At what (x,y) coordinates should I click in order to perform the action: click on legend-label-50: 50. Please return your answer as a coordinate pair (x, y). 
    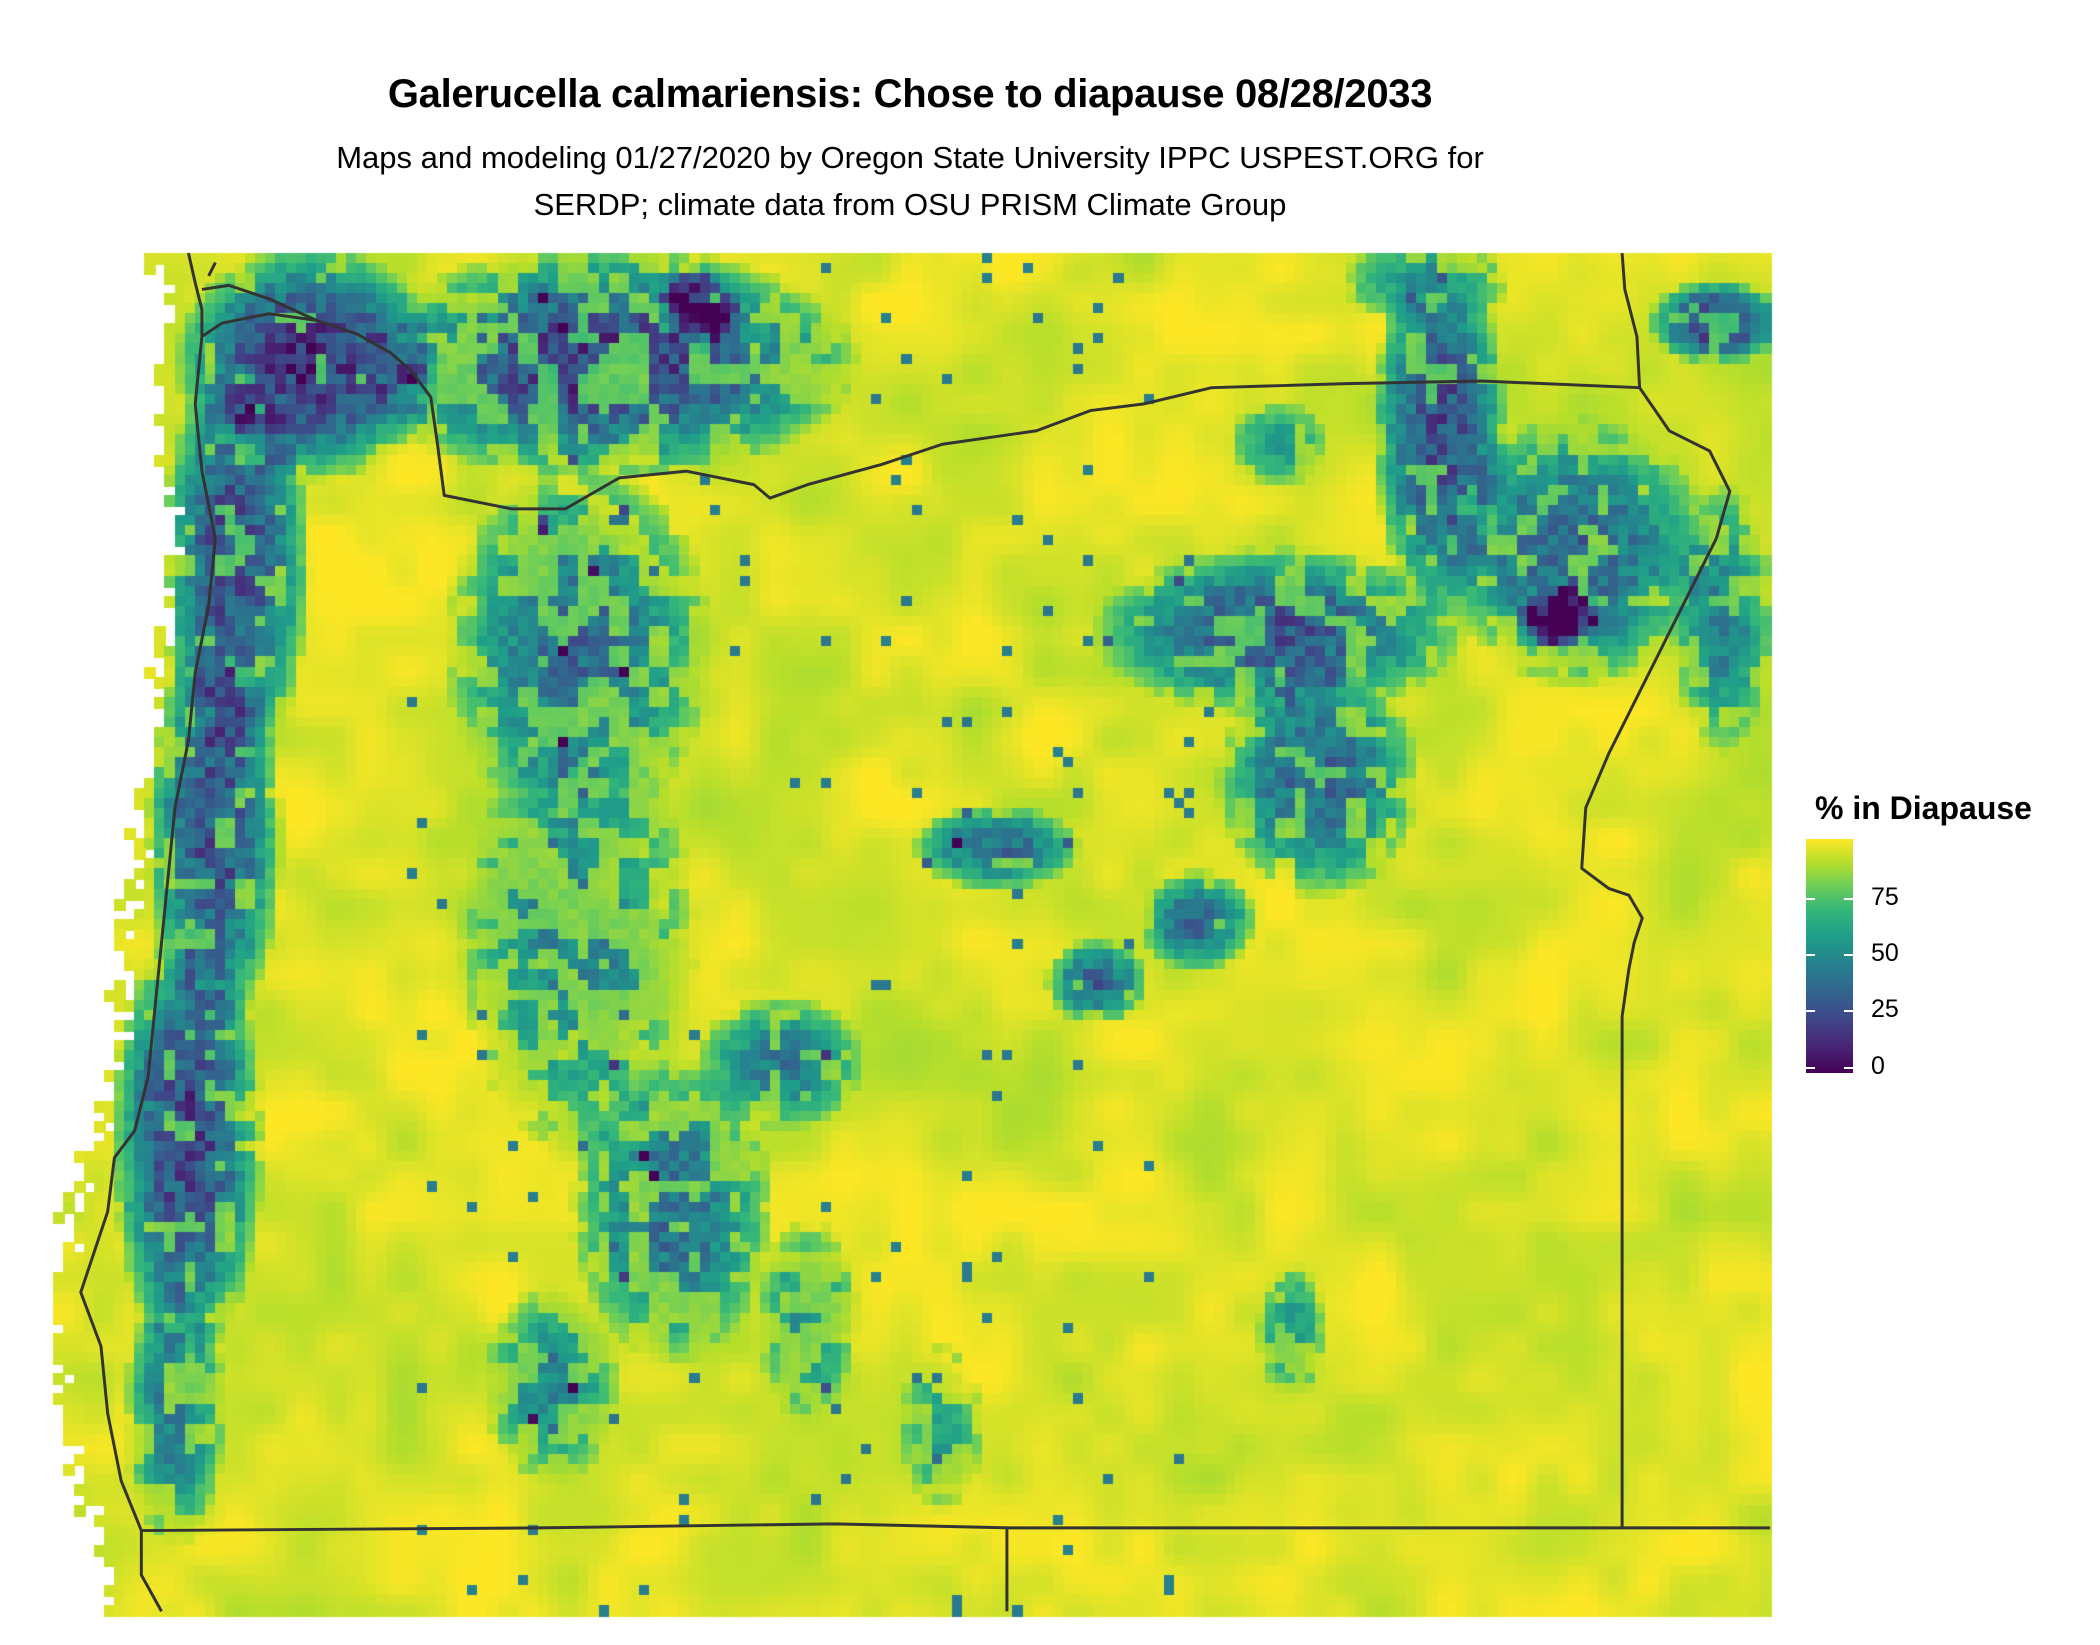
    Looking at the image, I should click on (1885, 953).